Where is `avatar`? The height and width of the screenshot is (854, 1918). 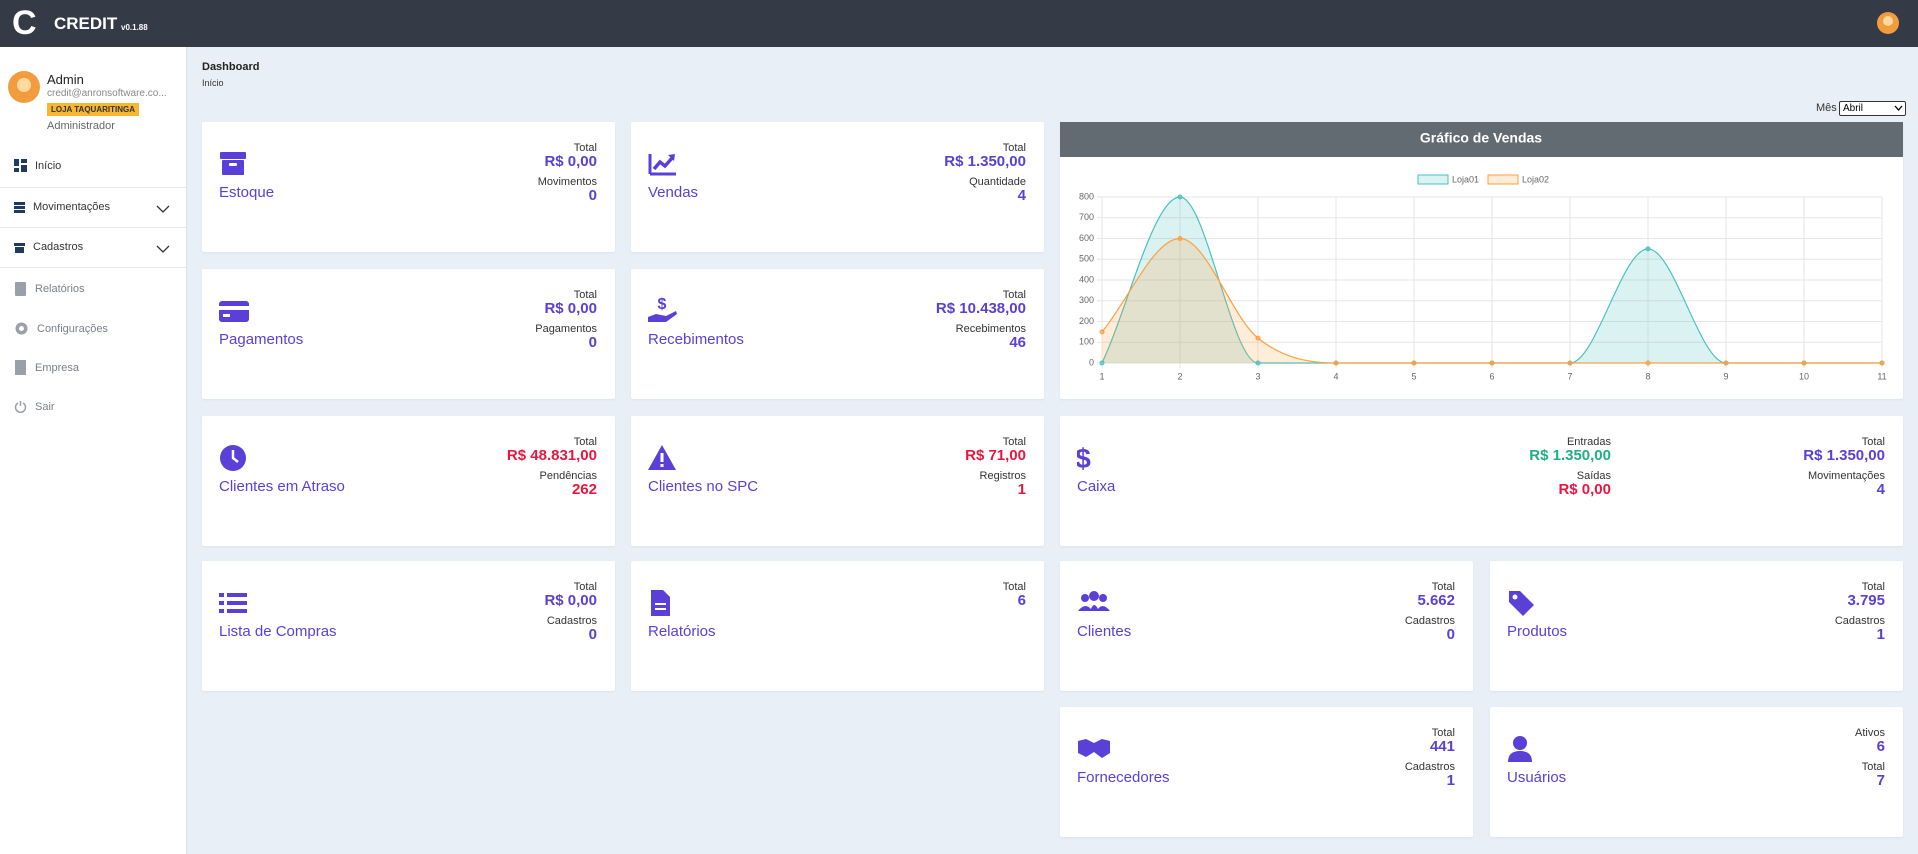
avatar is located at coordinates (24, 87).